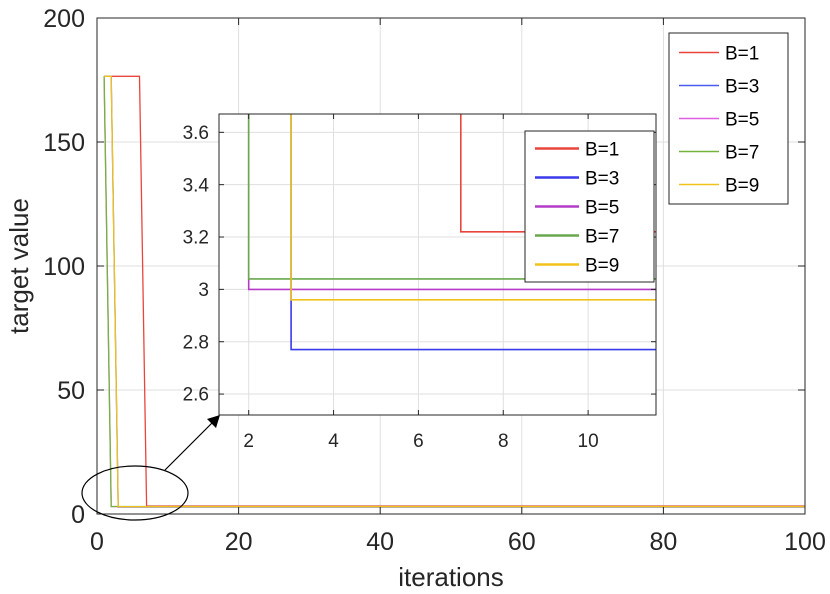  Describe the element at coordinates (239, 542) in the screenshot. I see `x-tick-label: 20` at that location.